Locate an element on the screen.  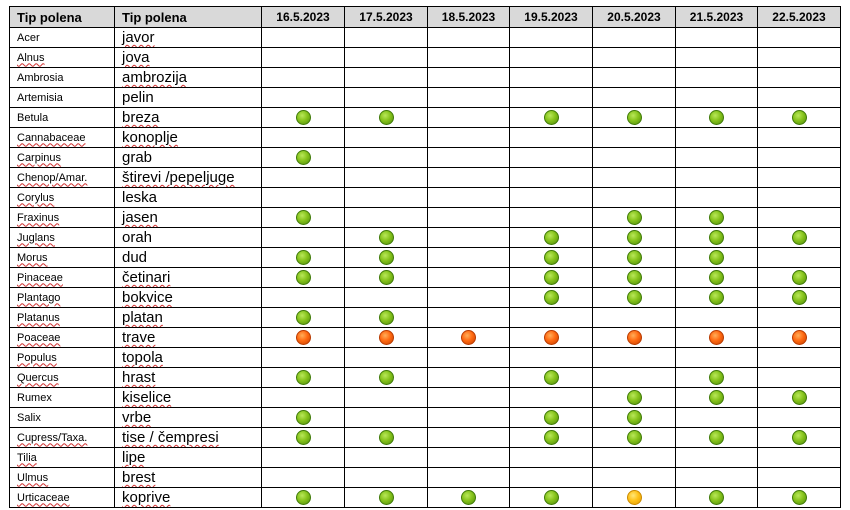
local-name-cell: bokvice is located at coordinates (188, 297).